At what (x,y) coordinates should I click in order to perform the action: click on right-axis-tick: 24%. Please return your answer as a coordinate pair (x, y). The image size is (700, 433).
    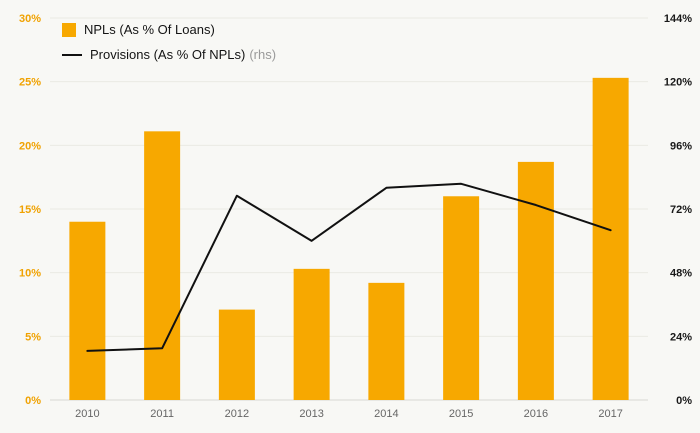
    Looking at the image, I should click on (681, 337).